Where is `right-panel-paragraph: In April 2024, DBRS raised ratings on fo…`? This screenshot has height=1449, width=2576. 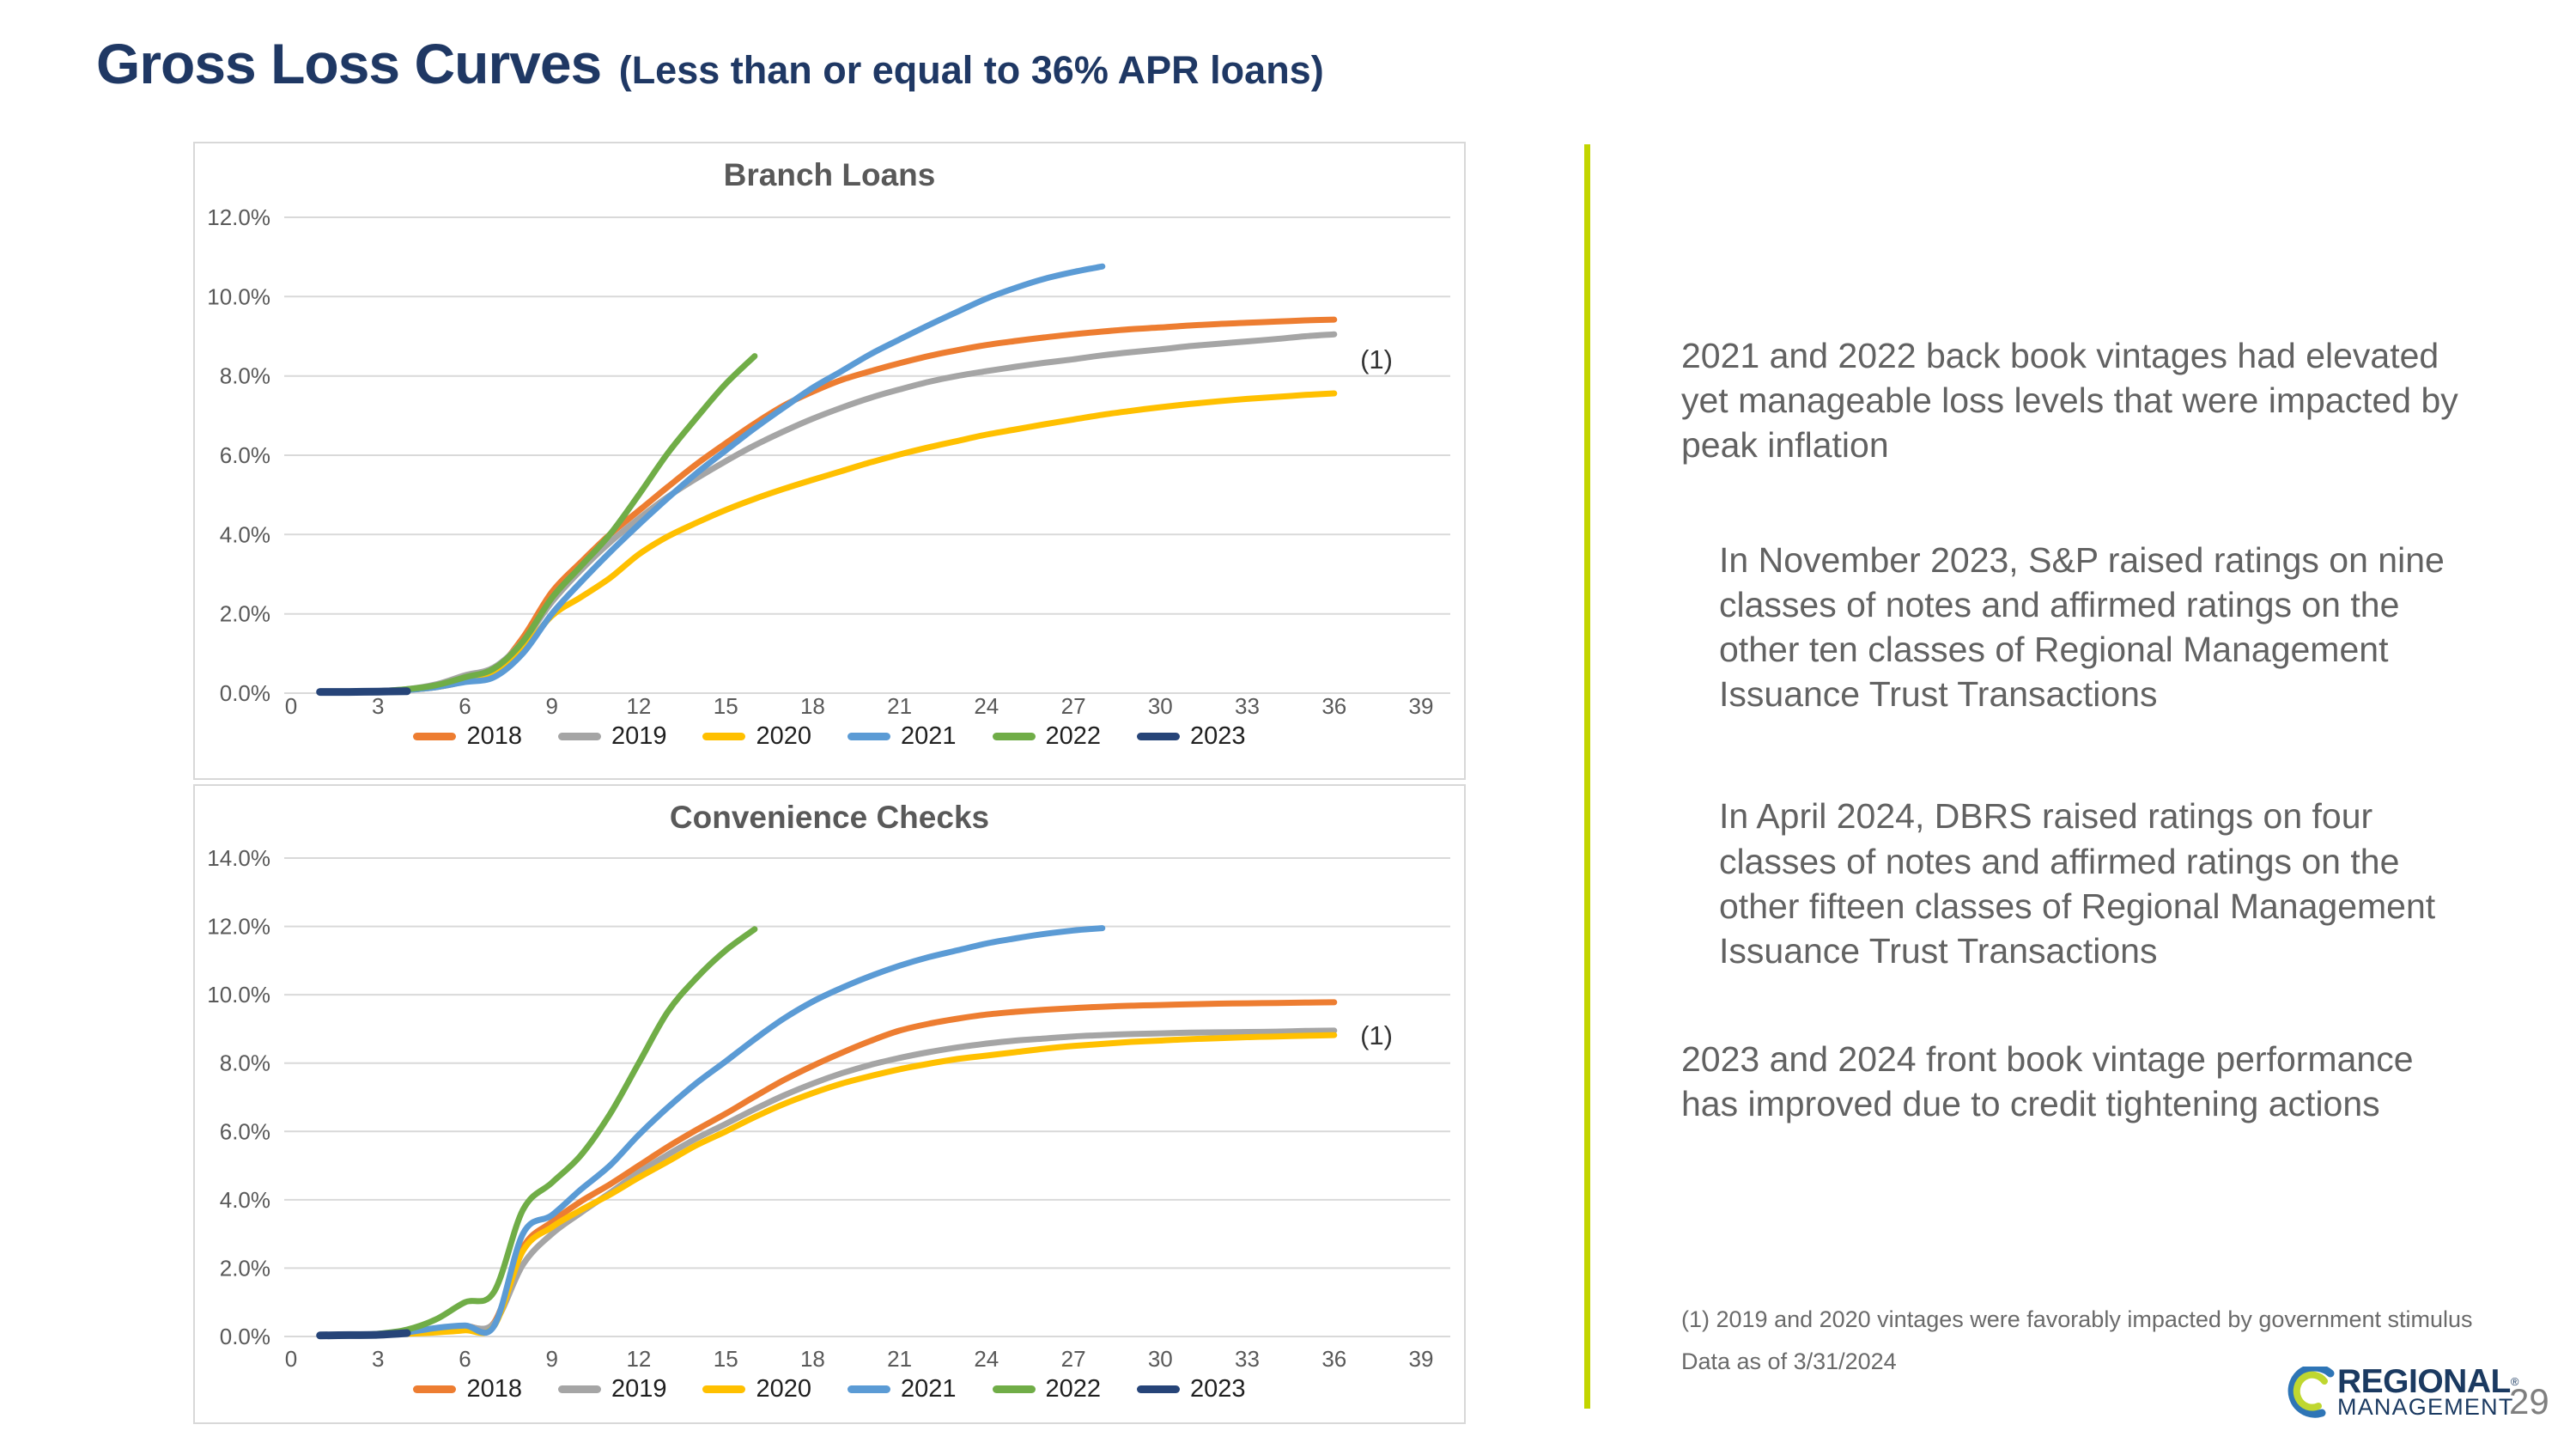
right-panel-paragraph: In April 2024, DBRS raised ratings on fo… is located at coordinates (2077, 883).